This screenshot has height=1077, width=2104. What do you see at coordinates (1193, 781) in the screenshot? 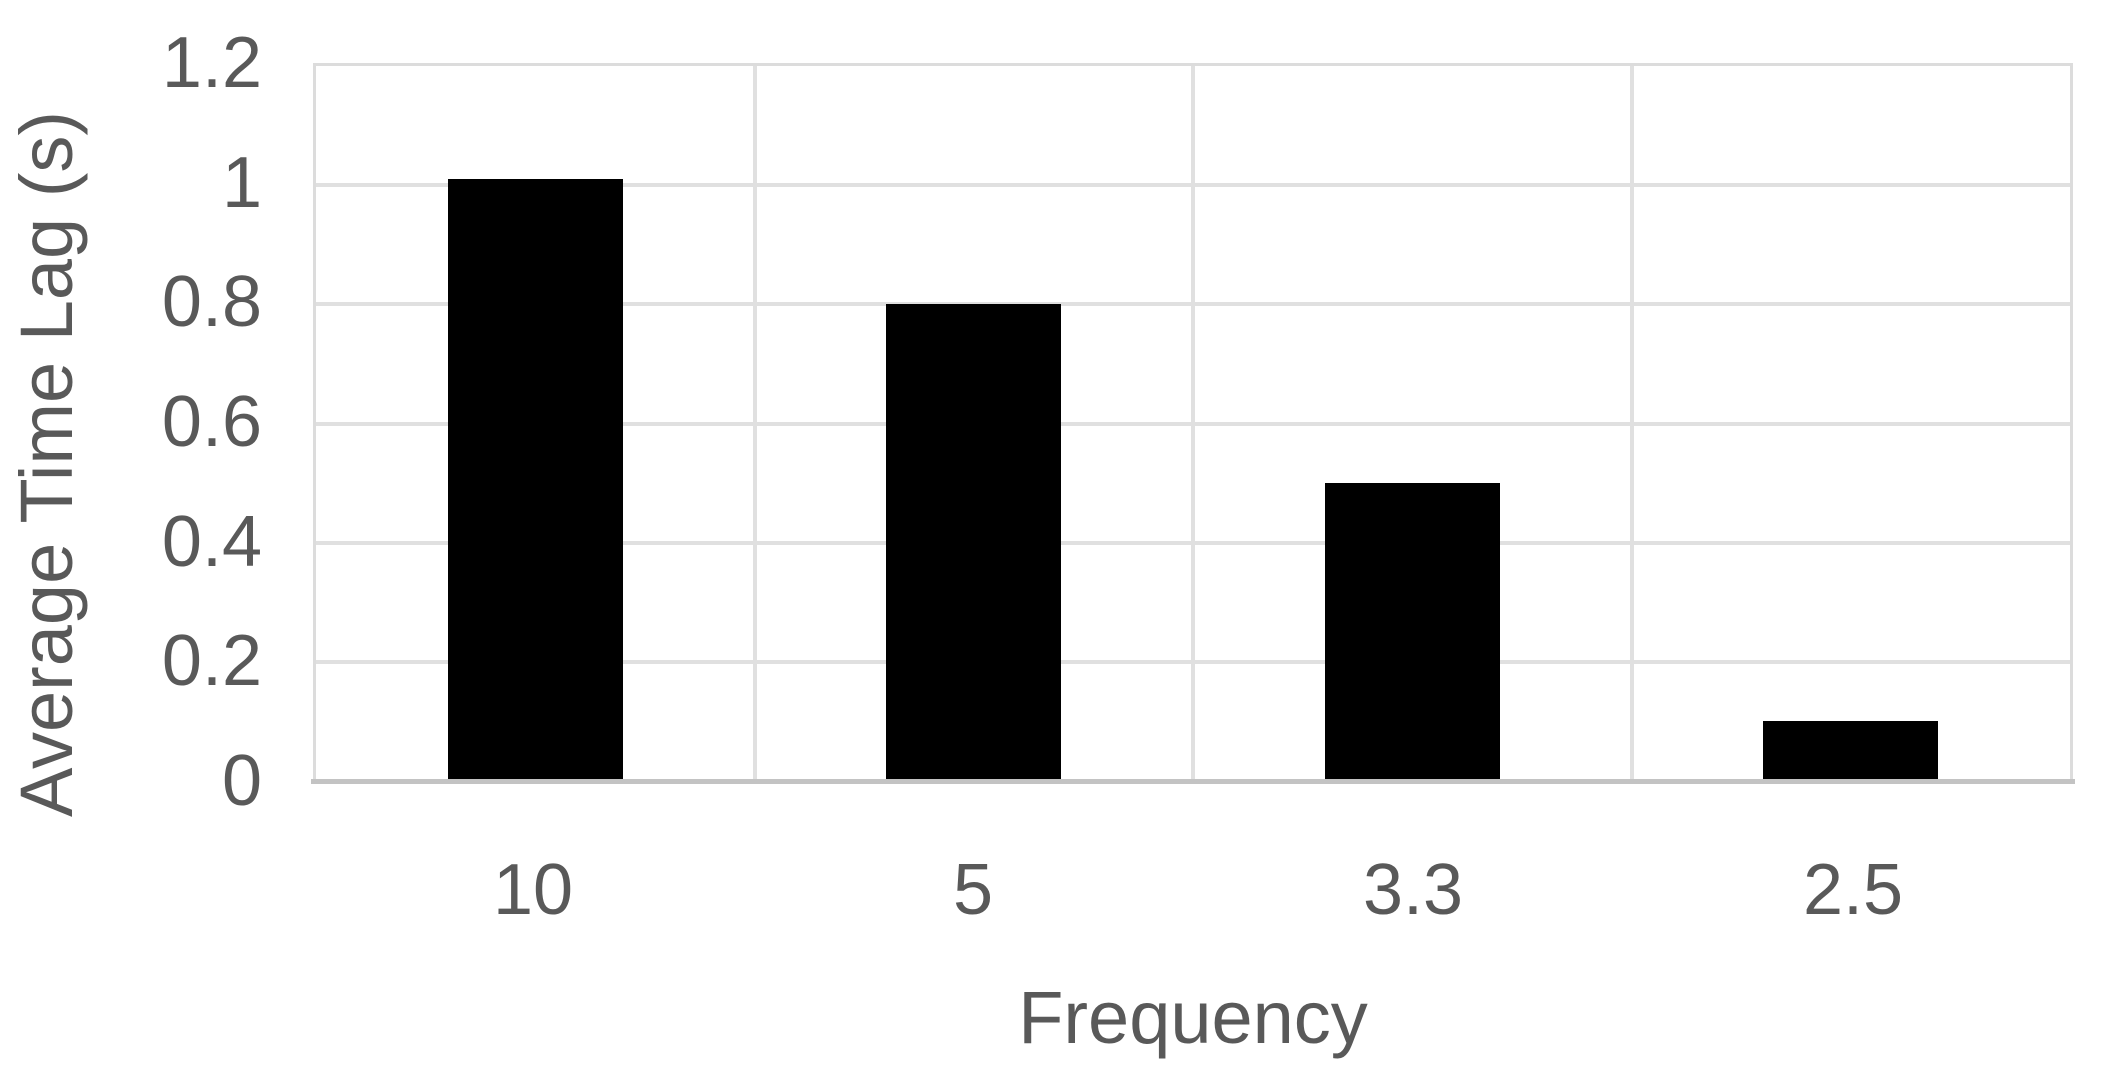
I see `x-axis-line` at bounding box center [1193, 781].